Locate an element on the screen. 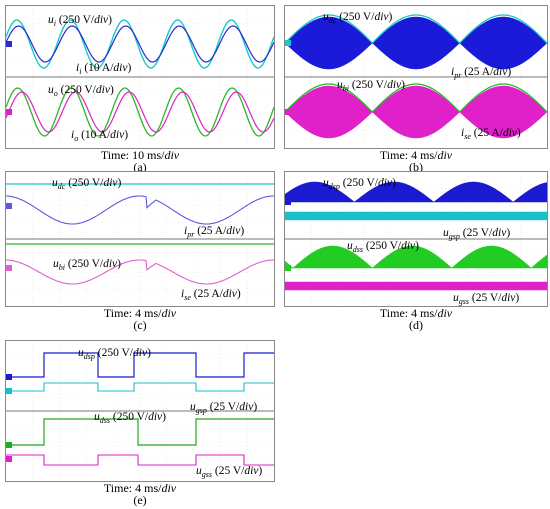  trace-uo is located at coordinates (140, 112).